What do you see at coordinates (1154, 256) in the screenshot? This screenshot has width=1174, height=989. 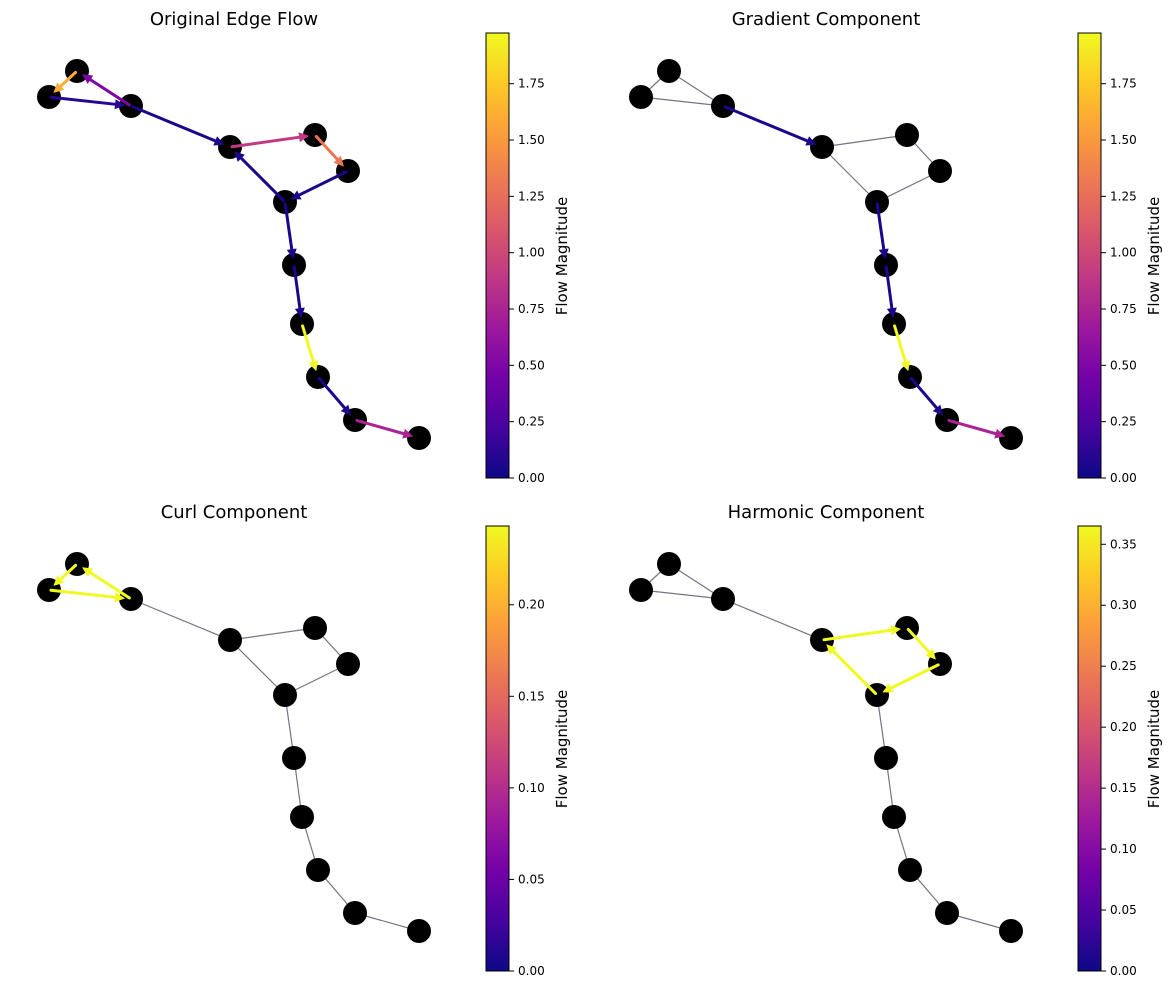 I see `colorbar-label-gradient: Flow Magnitude` at bounding box center [1154, 256].